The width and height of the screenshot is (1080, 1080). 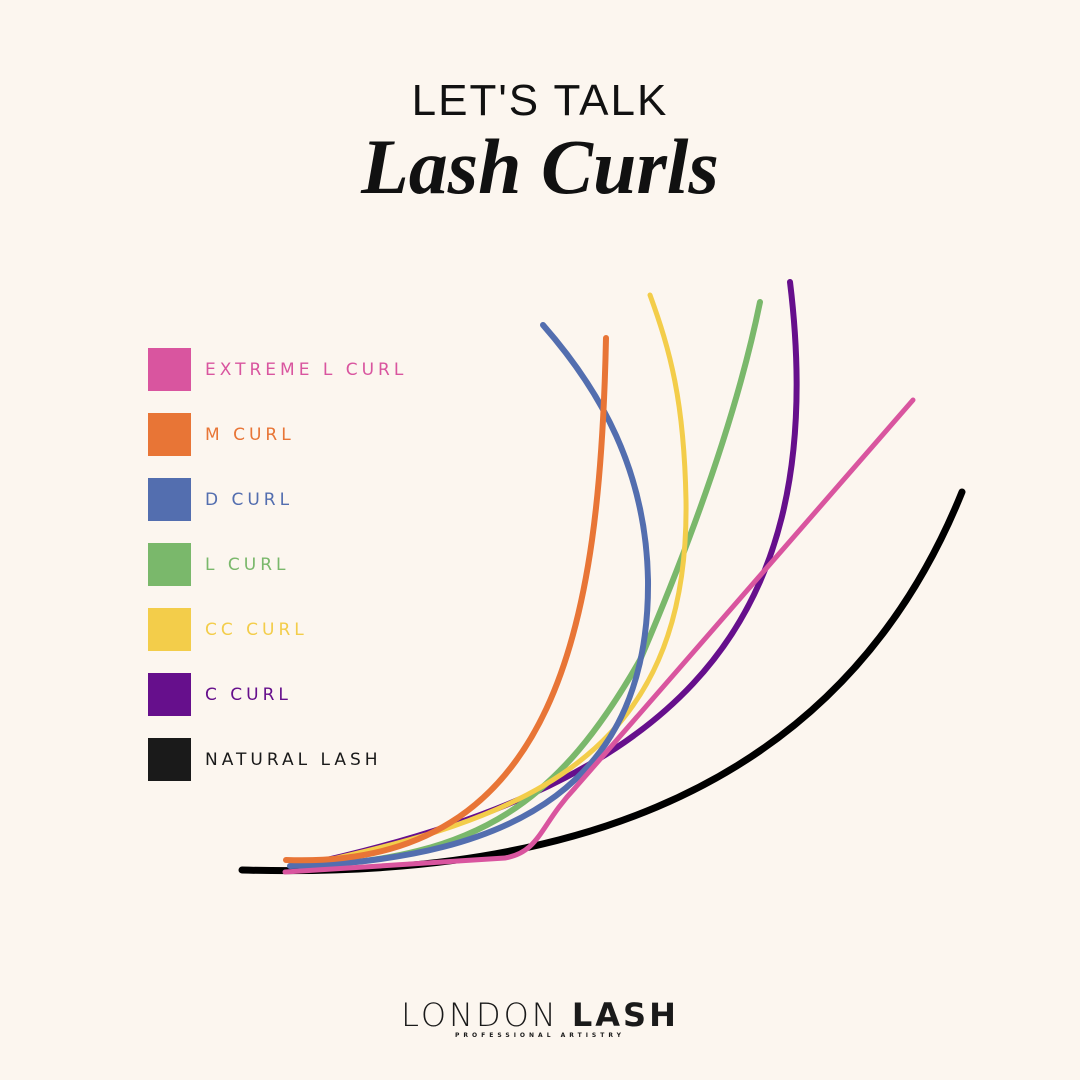 I want to click on legend-item: L CURL, so click(x=277, y=564).